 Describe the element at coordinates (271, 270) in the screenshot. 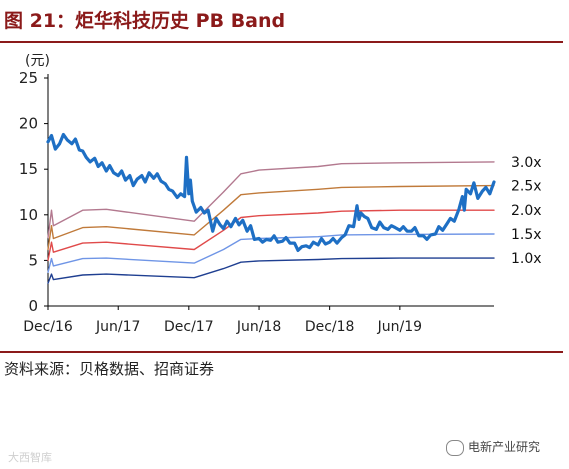

I see `series-line-1-0x` at that location.